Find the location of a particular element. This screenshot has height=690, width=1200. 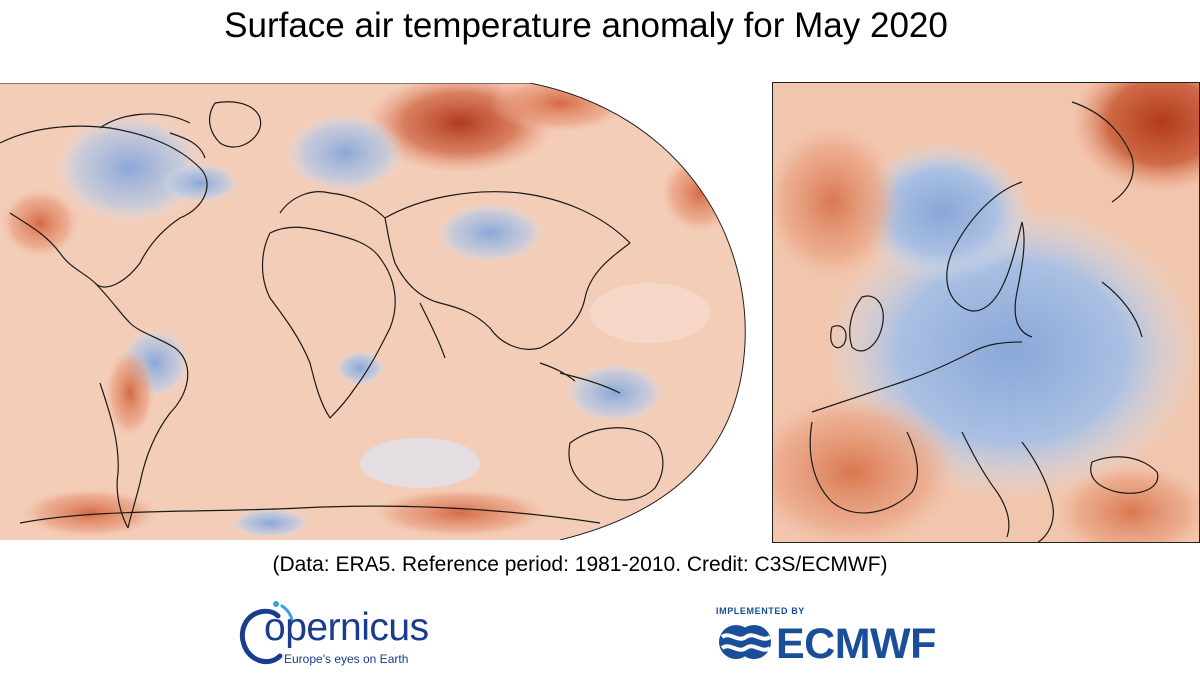

copernicus-logo: opernicus Europe's eyes on Earth is located at coordinates (336, 634).